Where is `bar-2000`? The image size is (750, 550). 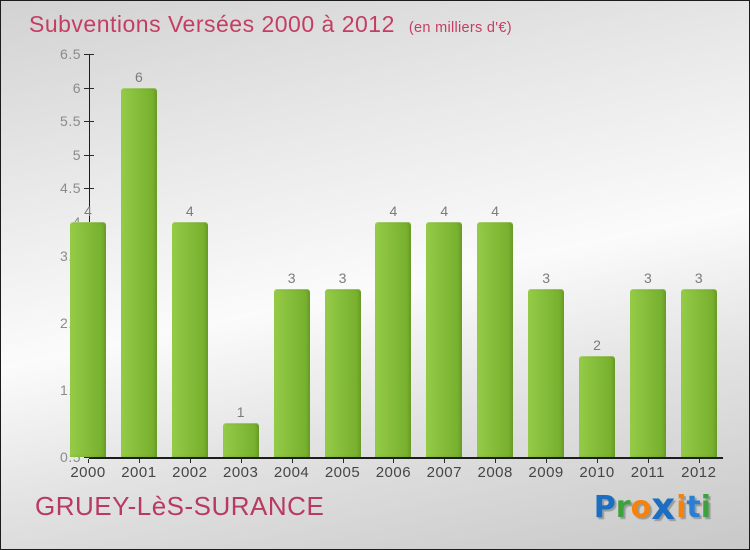
bar-2000 is located at coordinates (88, 339).